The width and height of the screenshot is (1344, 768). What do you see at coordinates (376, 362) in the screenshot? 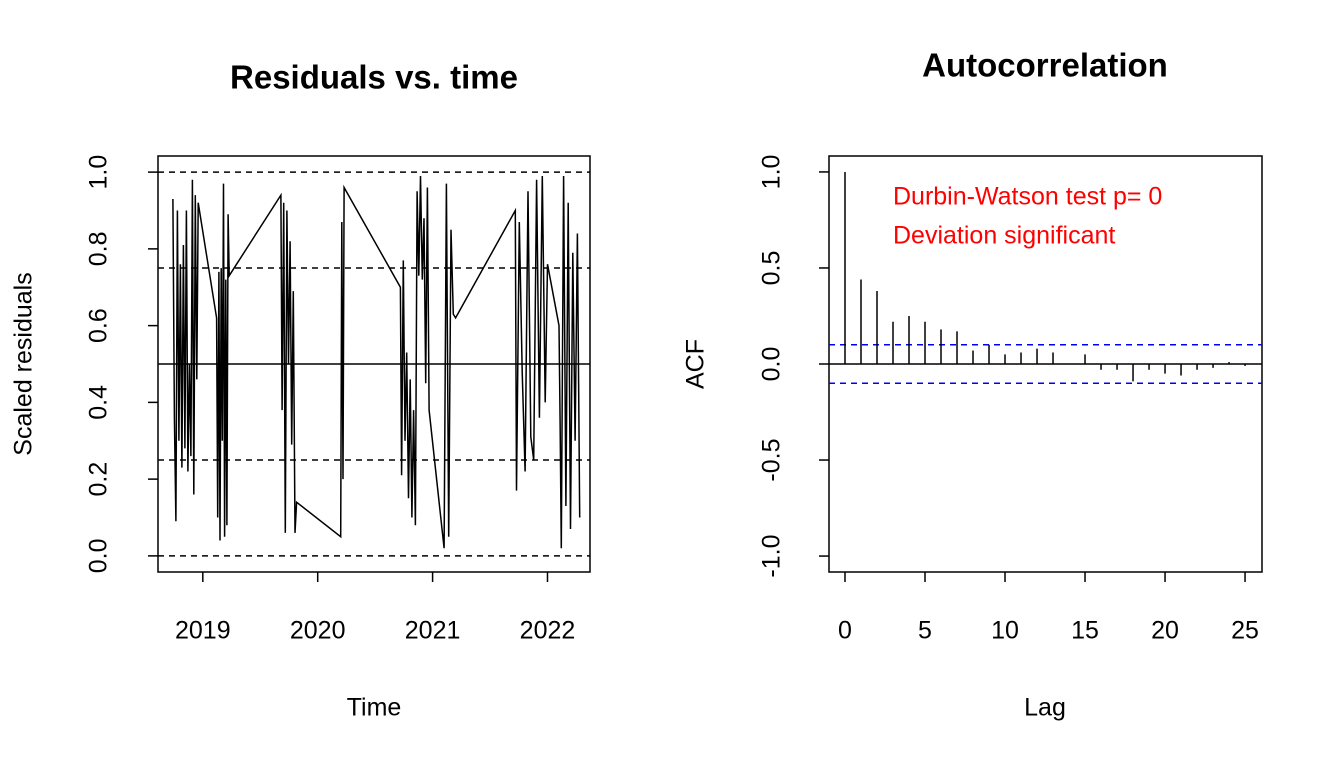
I see `residual-line` at bounding box center [376, 362].